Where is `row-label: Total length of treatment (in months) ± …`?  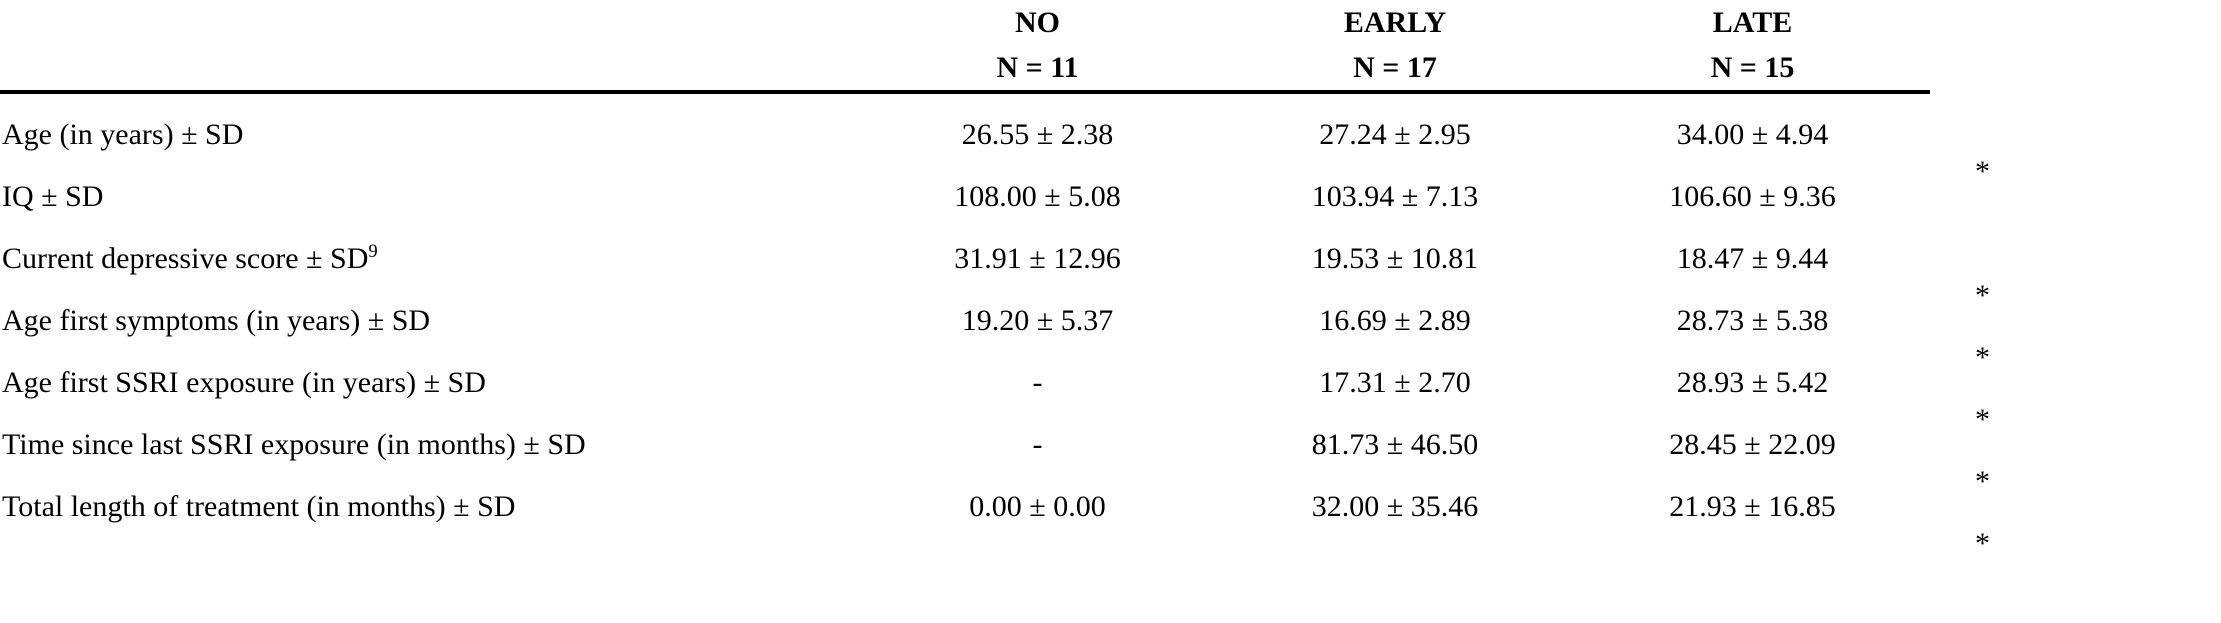
row-label: Total length of treatment (in months) ± … is located at coordinates (259, 506).